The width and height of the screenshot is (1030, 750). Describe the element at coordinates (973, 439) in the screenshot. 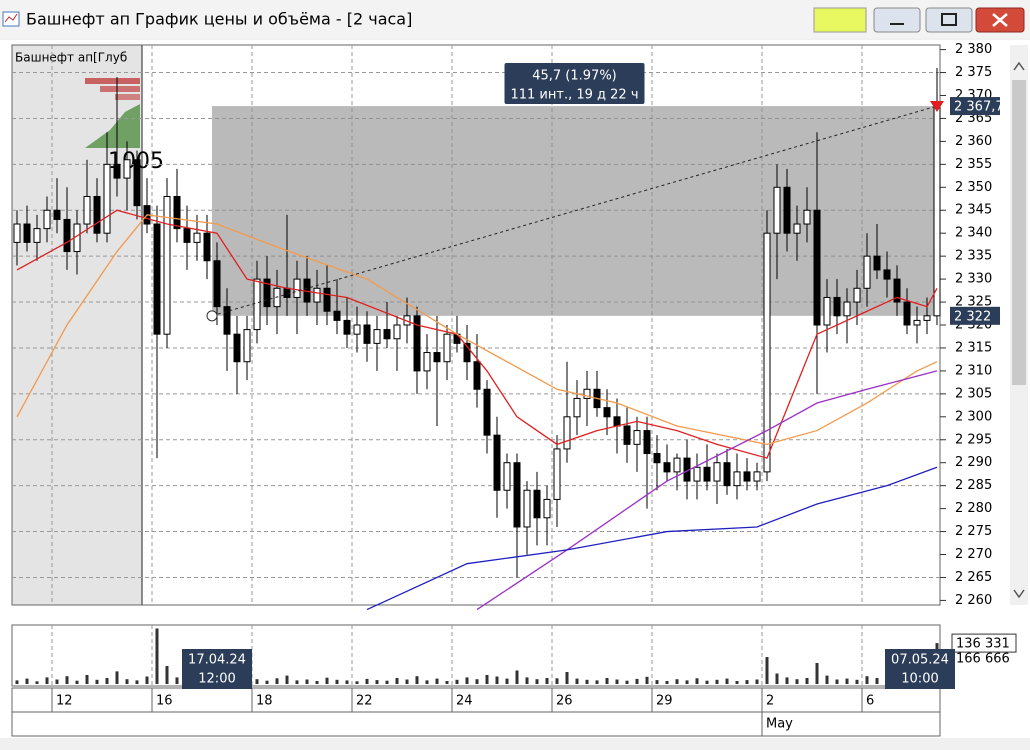

I see `y-tick-label: 2 295` at that location.